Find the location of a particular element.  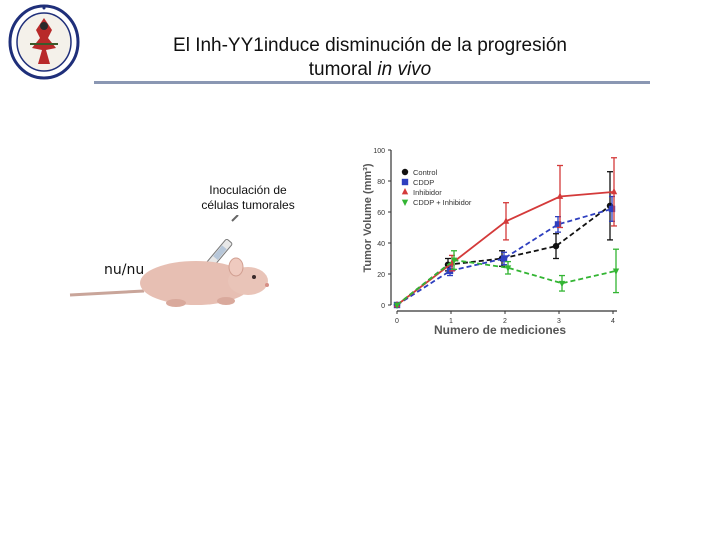

x-axis-label: Numero de mediciones is located at coordinates (500, 330).